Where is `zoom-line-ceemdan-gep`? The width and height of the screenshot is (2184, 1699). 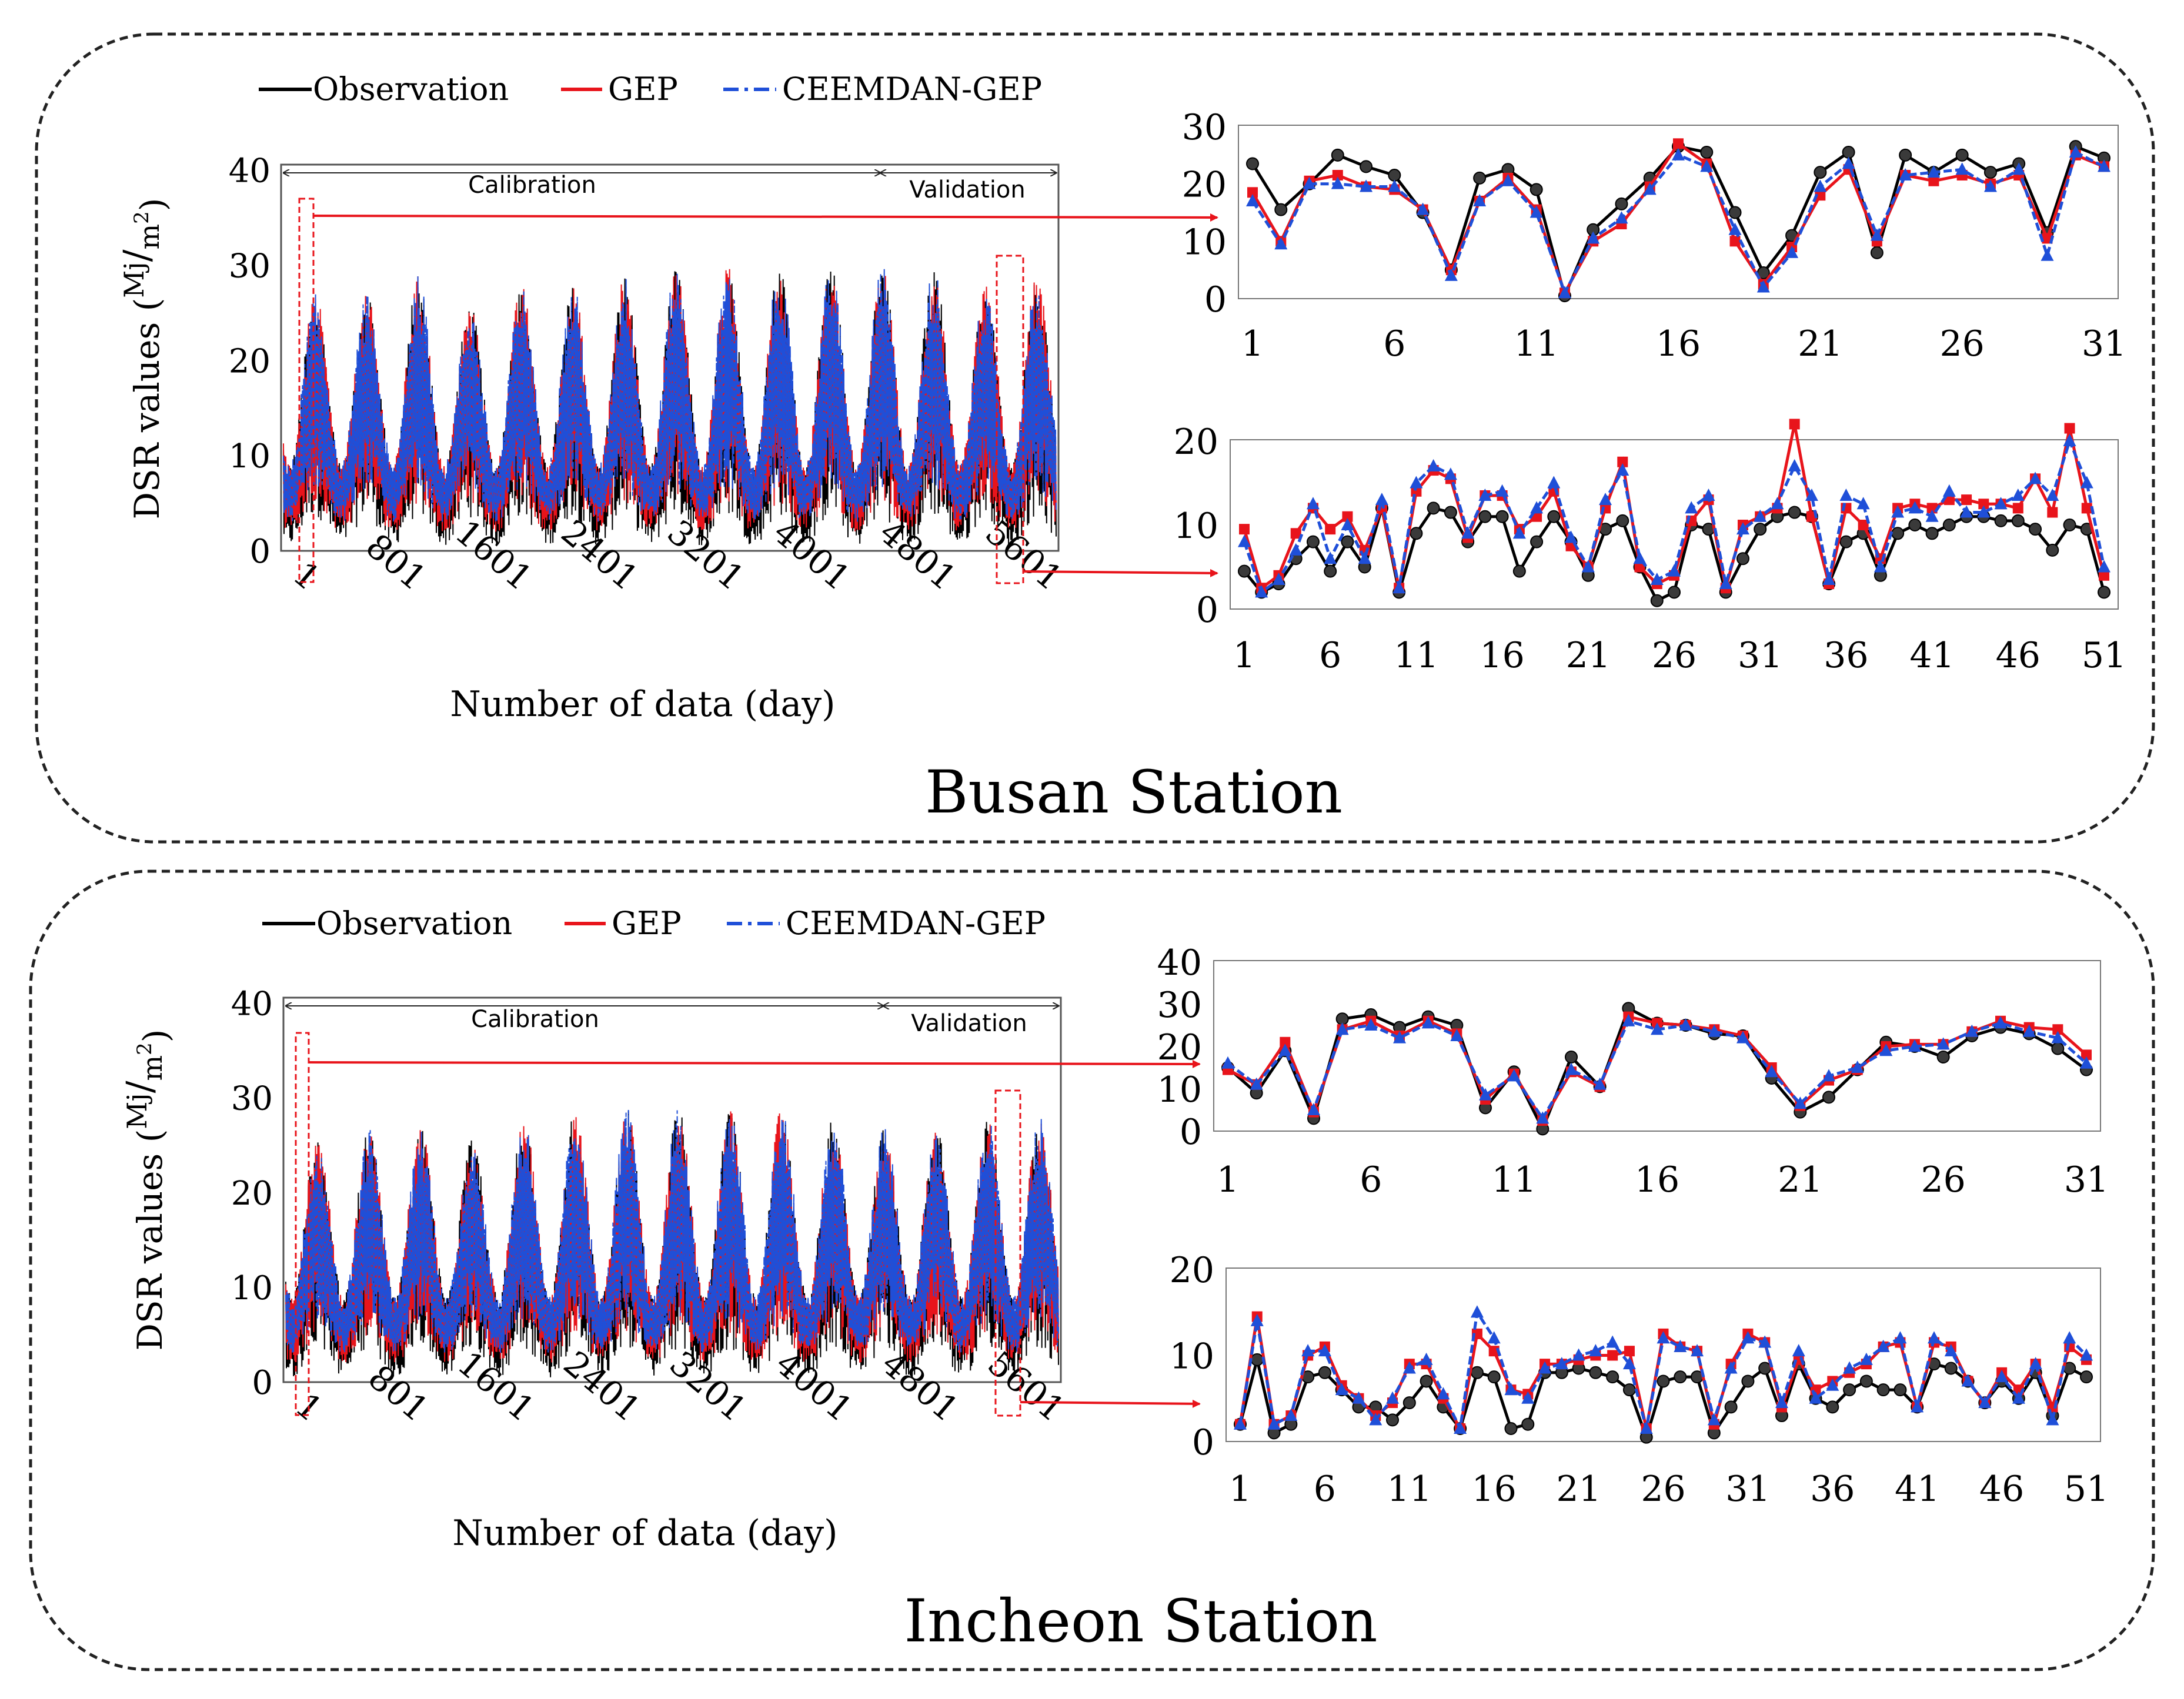
zoom-line-ceemdan-gep is located at coordinates (1678, 223).